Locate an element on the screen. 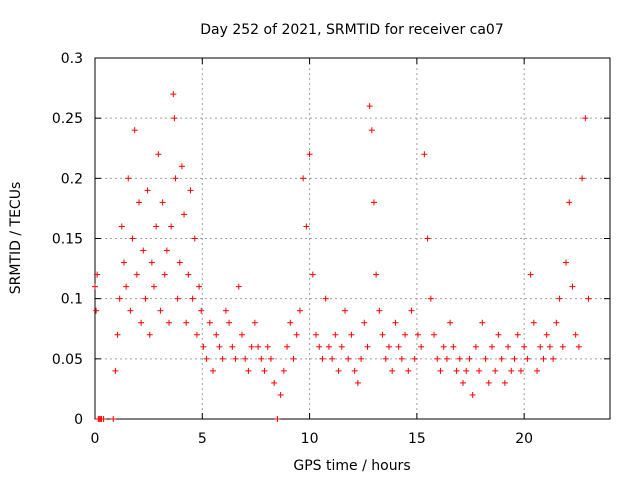 This screenshot has height=480, width=640. x-tick-label: 10 is located at coordinates (310, 439).